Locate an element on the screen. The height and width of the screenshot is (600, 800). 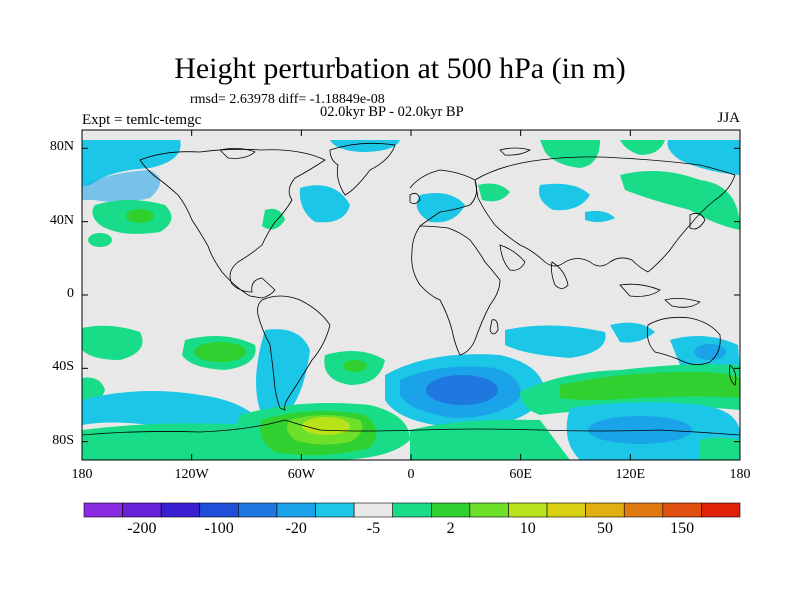
experiment-label: Expt = temlc-temgc is located at coordinates (142, 120).